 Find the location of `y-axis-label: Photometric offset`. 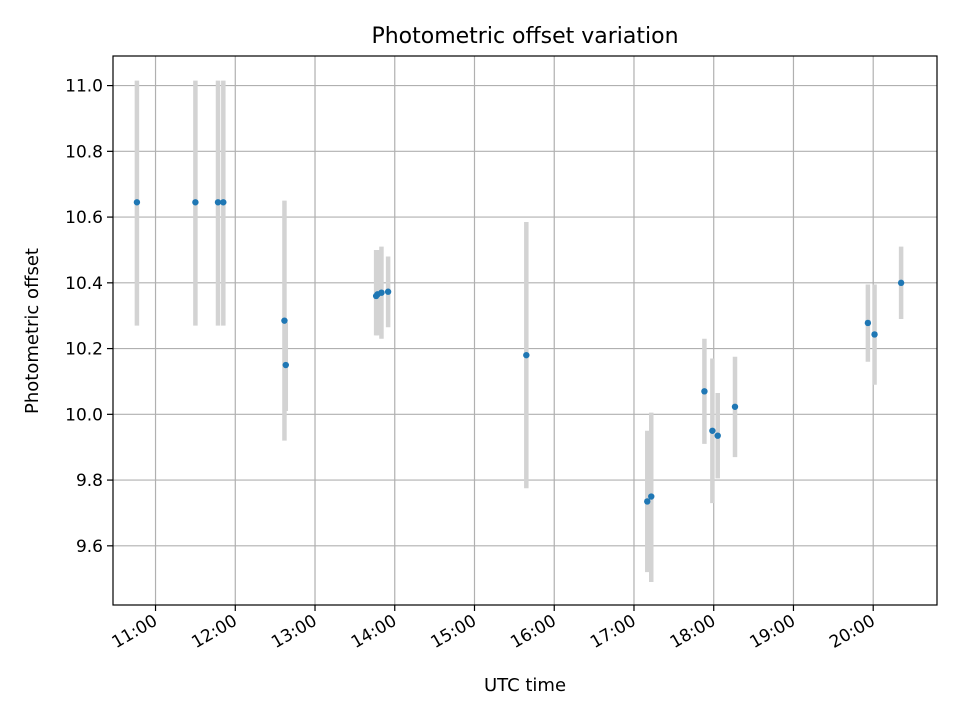

y-axis-label: Photometric offset is located at coordinates (32, 331).